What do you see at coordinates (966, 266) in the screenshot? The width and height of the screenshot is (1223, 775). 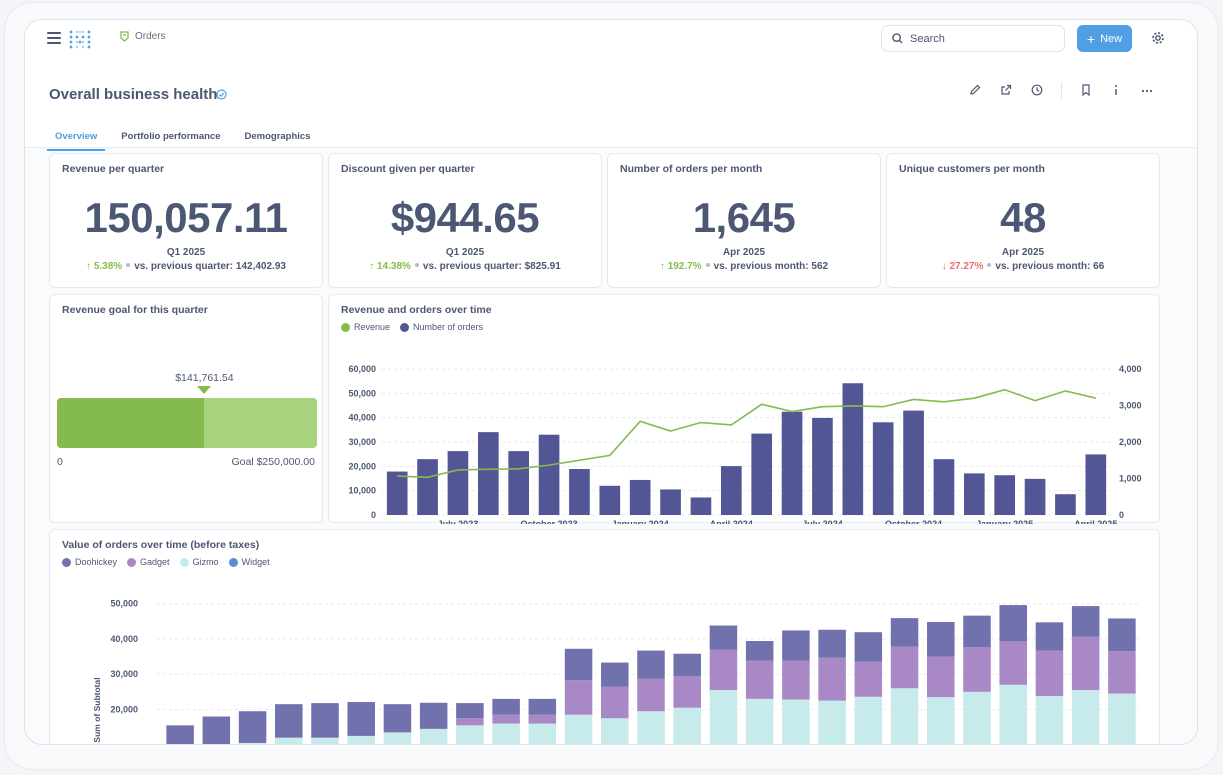 I see `change-percent: 27.27%` at bounding box center [966, 266].